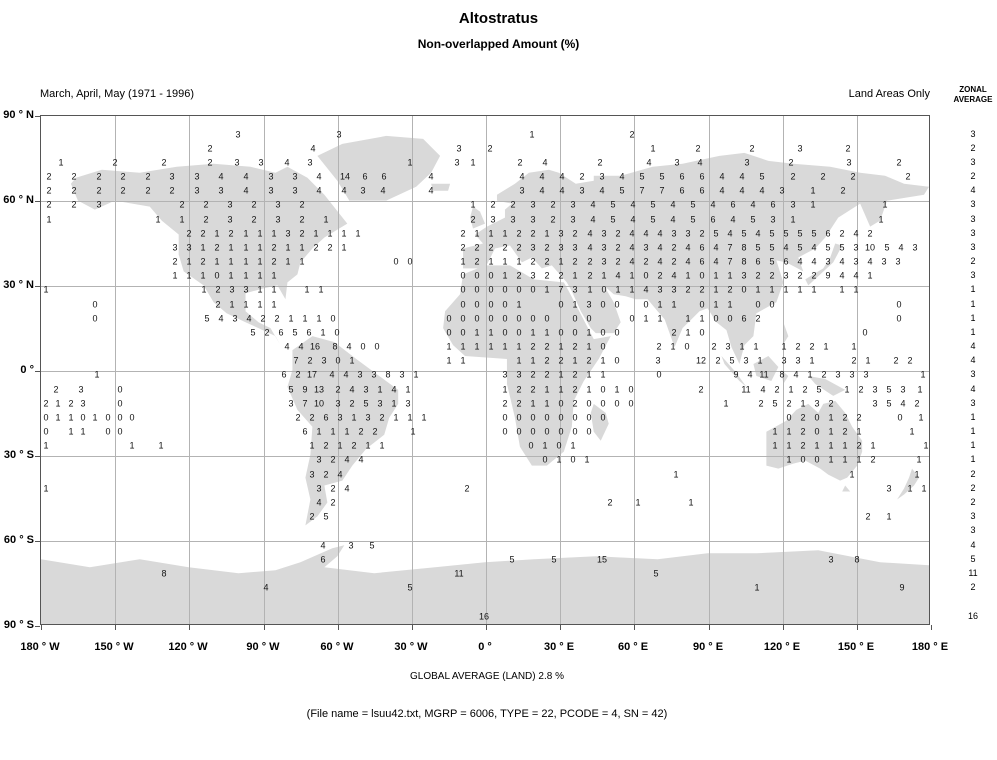  What do you see at coordinates (696, 258) in the screenshot?
I see `eurasia-landmass` at bounding box center [696, 258].